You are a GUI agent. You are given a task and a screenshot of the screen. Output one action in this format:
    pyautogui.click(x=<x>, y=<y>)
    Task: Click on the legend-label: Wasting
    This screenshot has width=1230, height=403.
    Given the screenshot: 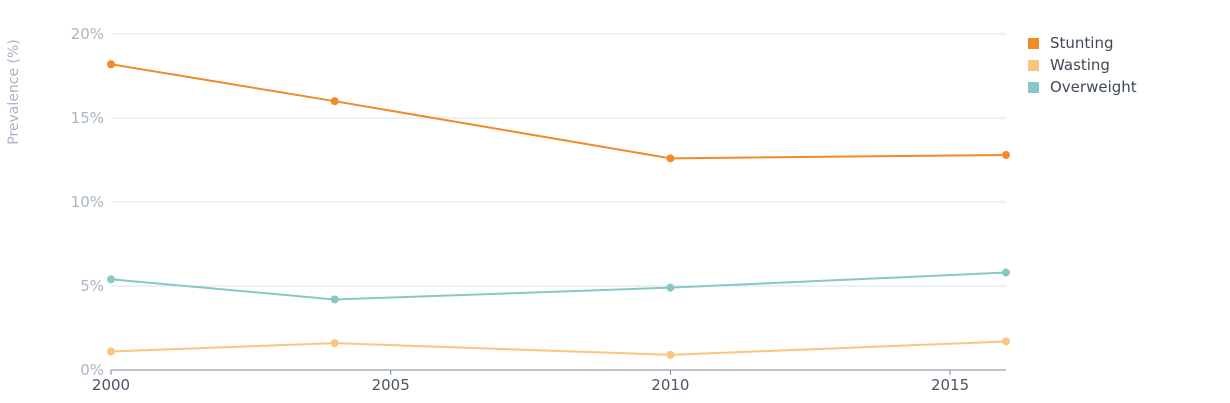 What is the action you would take?
    pyautogui.click(x=1080, y=65)
    